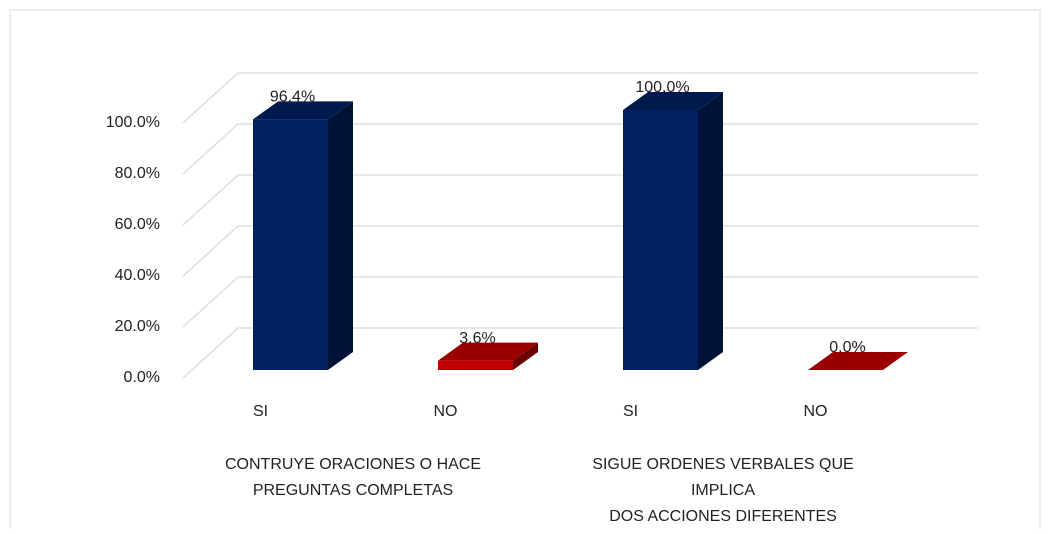 This screenshot has height=534, width=1050. What do you see at coordinates (722, 464) in the screenshot?
I see `group-label: SIGUE ORDENES VERBALES QUE` at bounding box center [722, 464].